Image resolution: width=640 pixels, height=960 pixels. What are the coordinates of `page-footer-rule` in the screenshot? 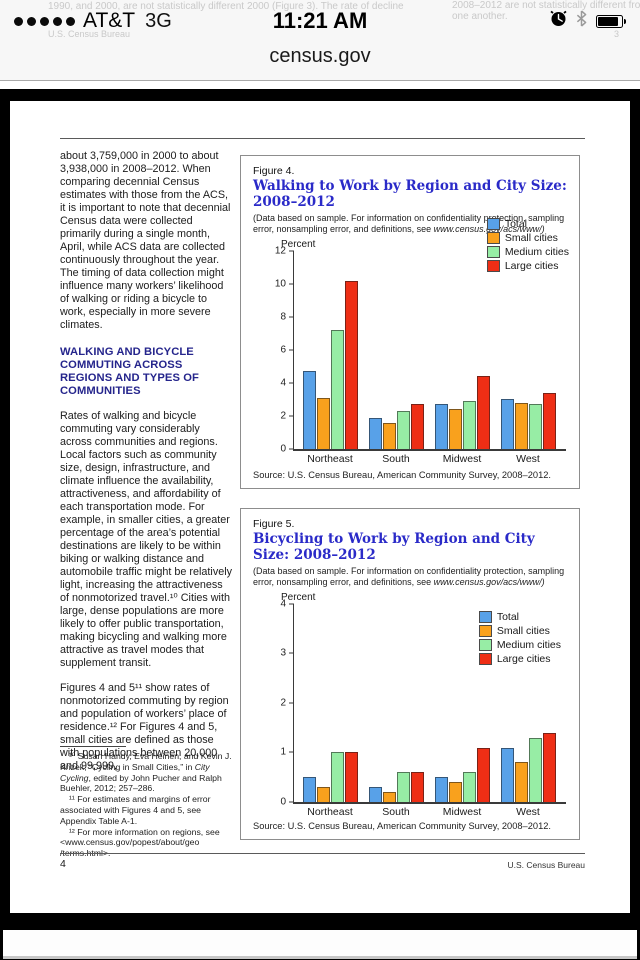 It's located at (322, 853).